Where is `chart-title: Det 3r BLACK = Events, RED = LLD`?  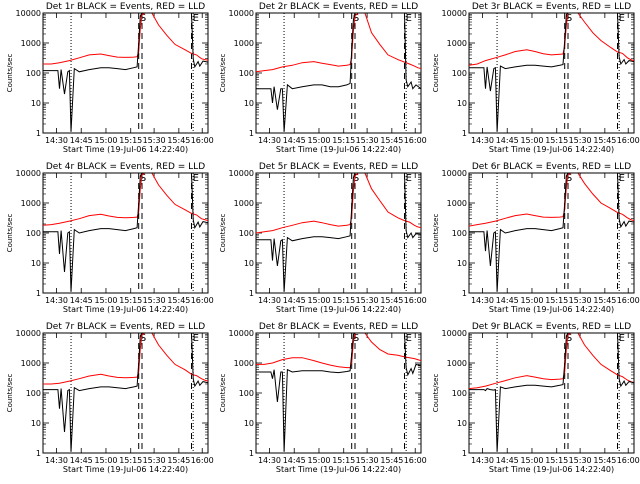 chart-title: Det 3r BLACK = Events, RED = LLD is located at coordinates (551, 7).